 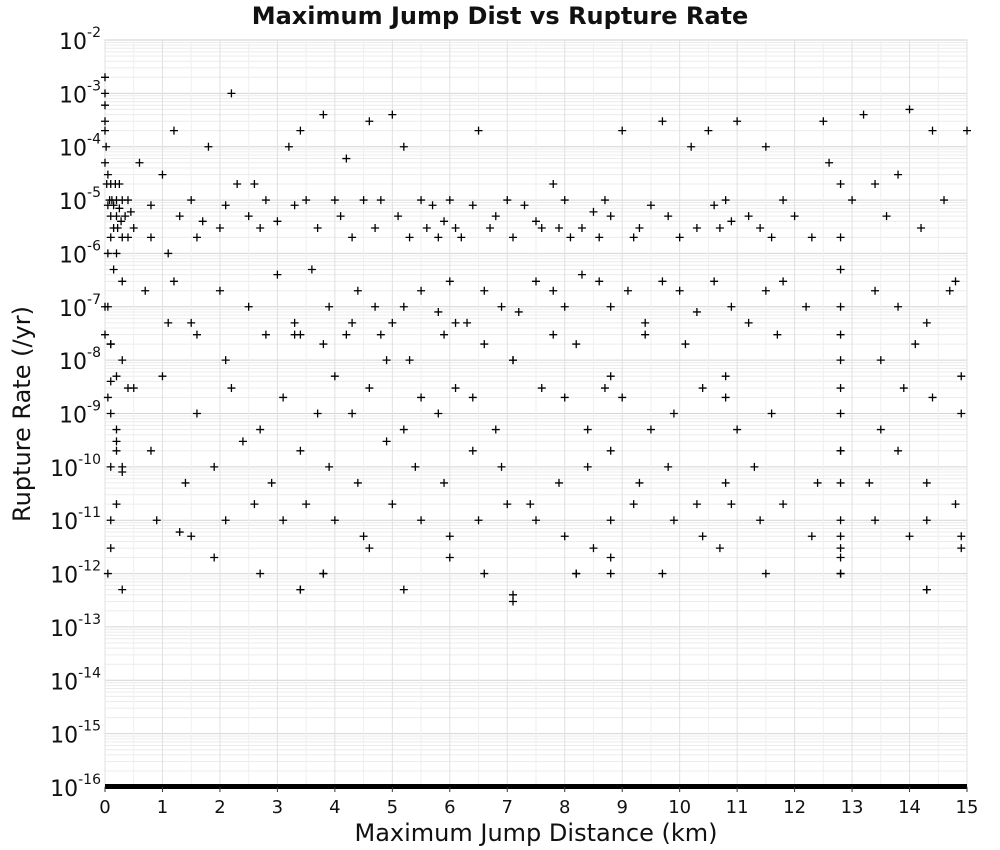 What do you see at coordinates (219, 807) in the screenshot?
I see `x-tick-label: 2` at bounding box center [219, 807].